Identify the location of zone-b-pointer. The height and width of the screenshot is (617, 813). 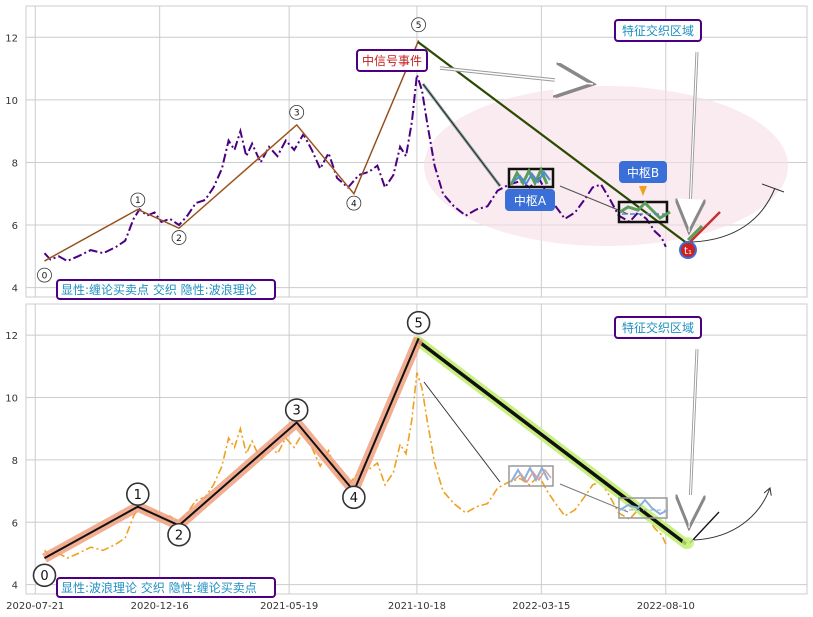
(643, 191).